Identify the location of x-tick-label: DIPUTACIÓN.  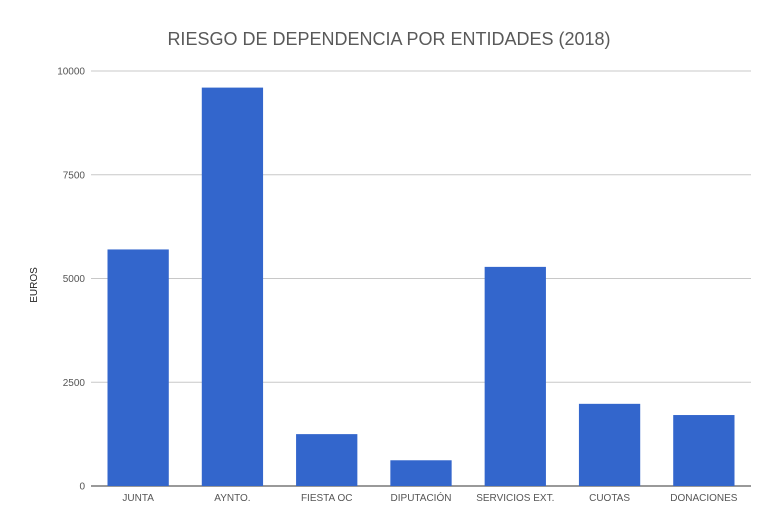
(421, 497).